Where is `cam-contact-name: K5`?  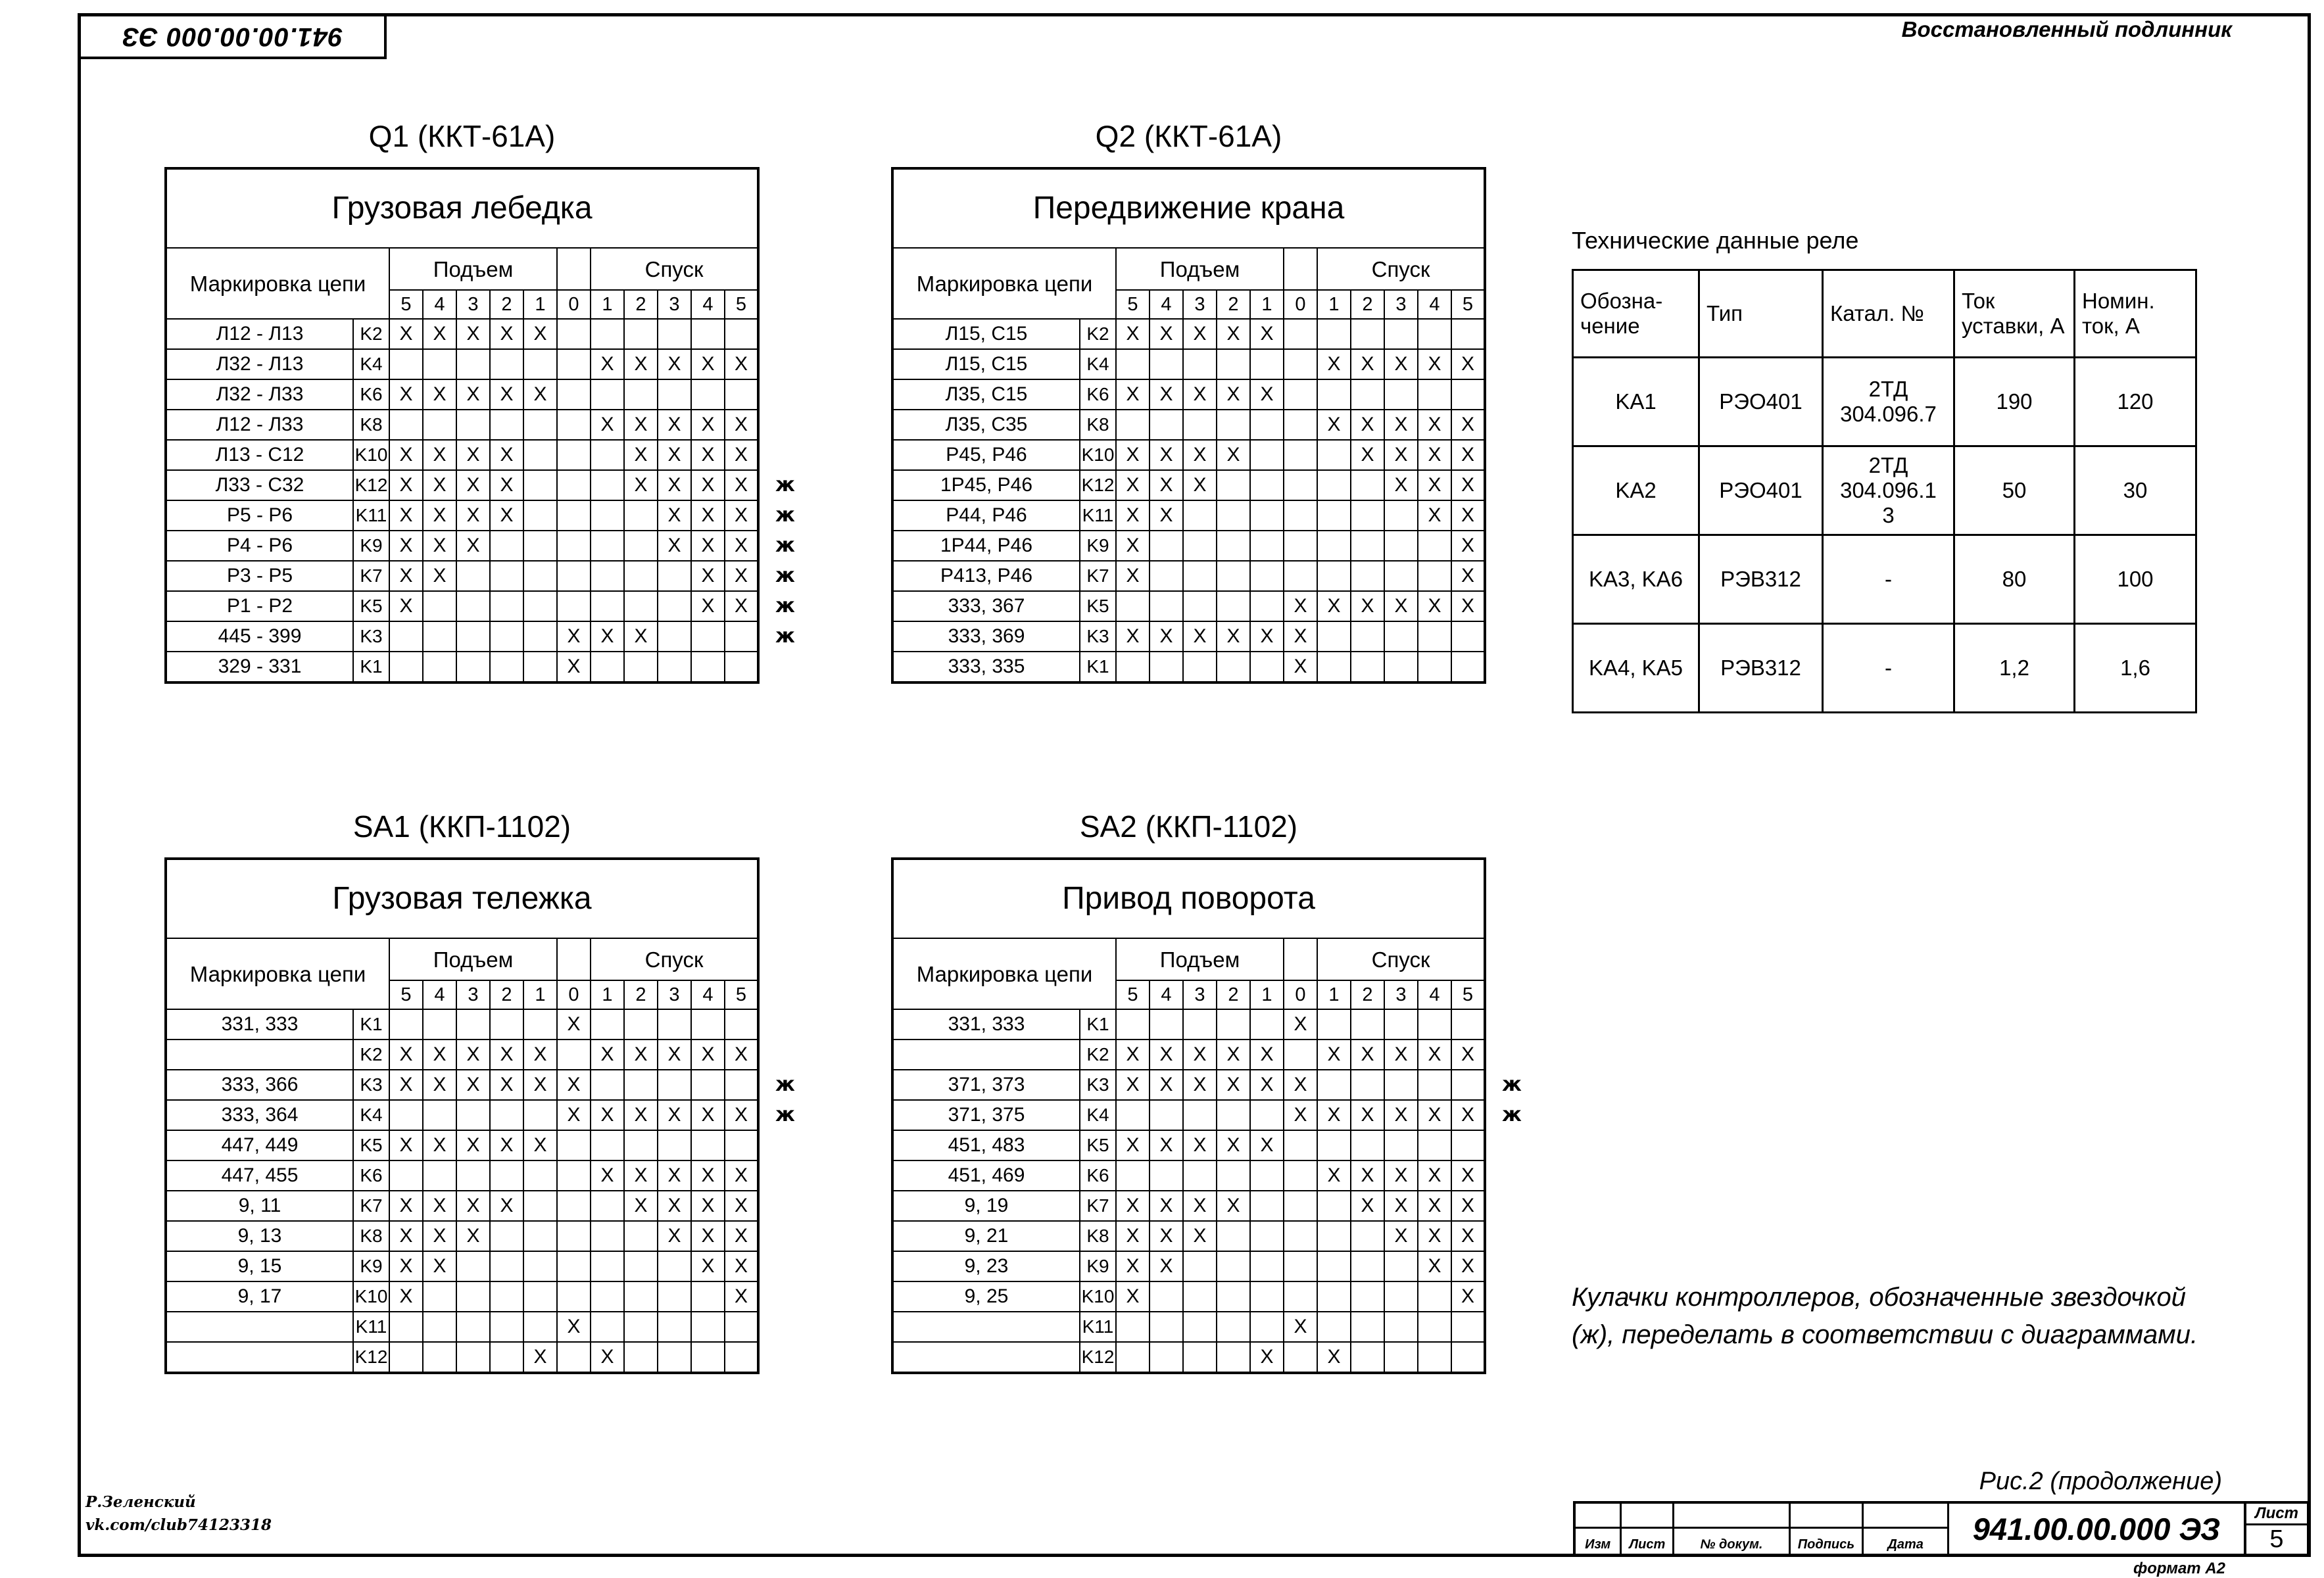
cam-contact-name: K5 is located at coordinates (371, 606).